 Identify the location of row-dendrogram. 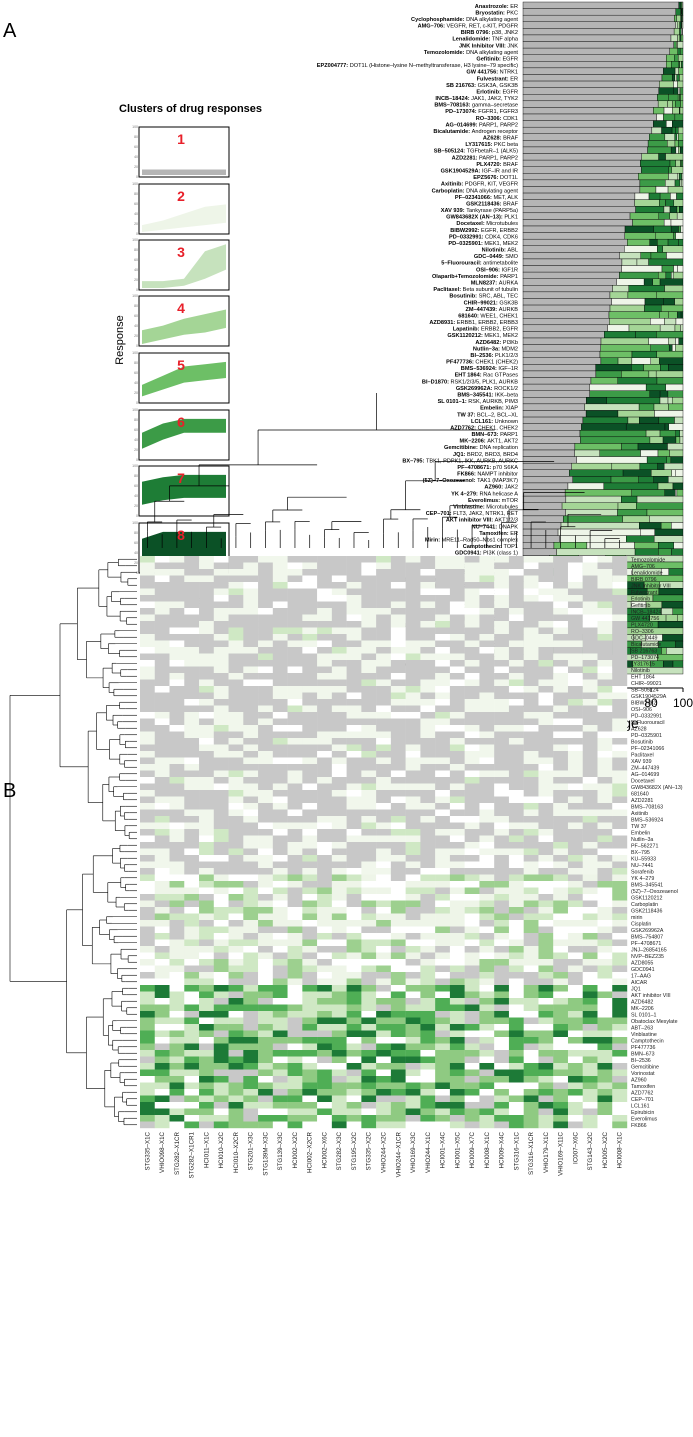
(73, 842).